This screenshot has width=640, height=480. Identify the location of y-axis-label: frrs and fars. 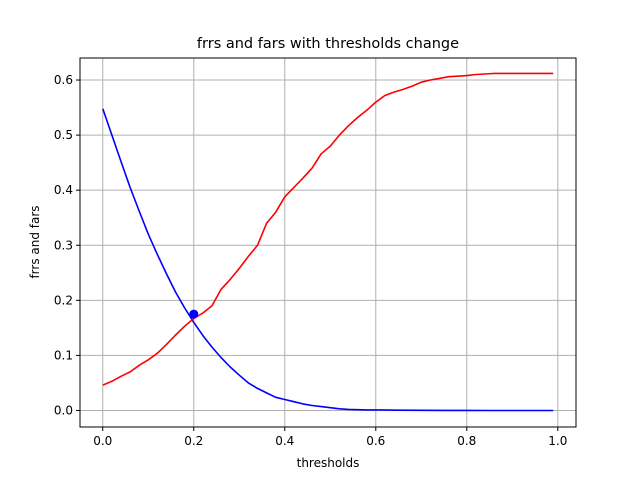
(35, 241).